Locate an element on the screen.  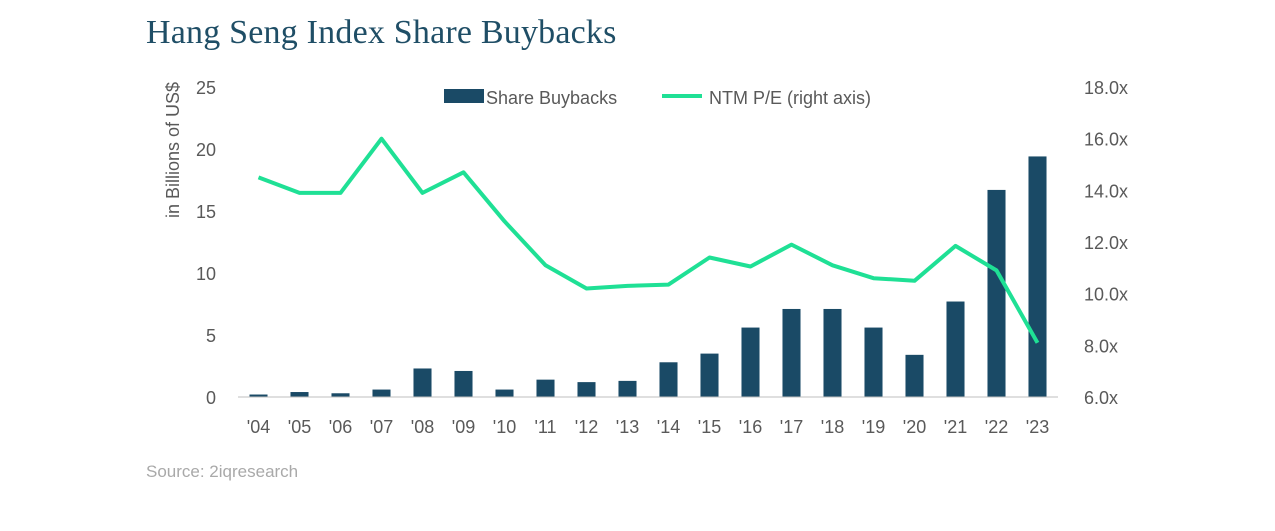
x-tick-label: '12 is located at coordinates (586, 427).